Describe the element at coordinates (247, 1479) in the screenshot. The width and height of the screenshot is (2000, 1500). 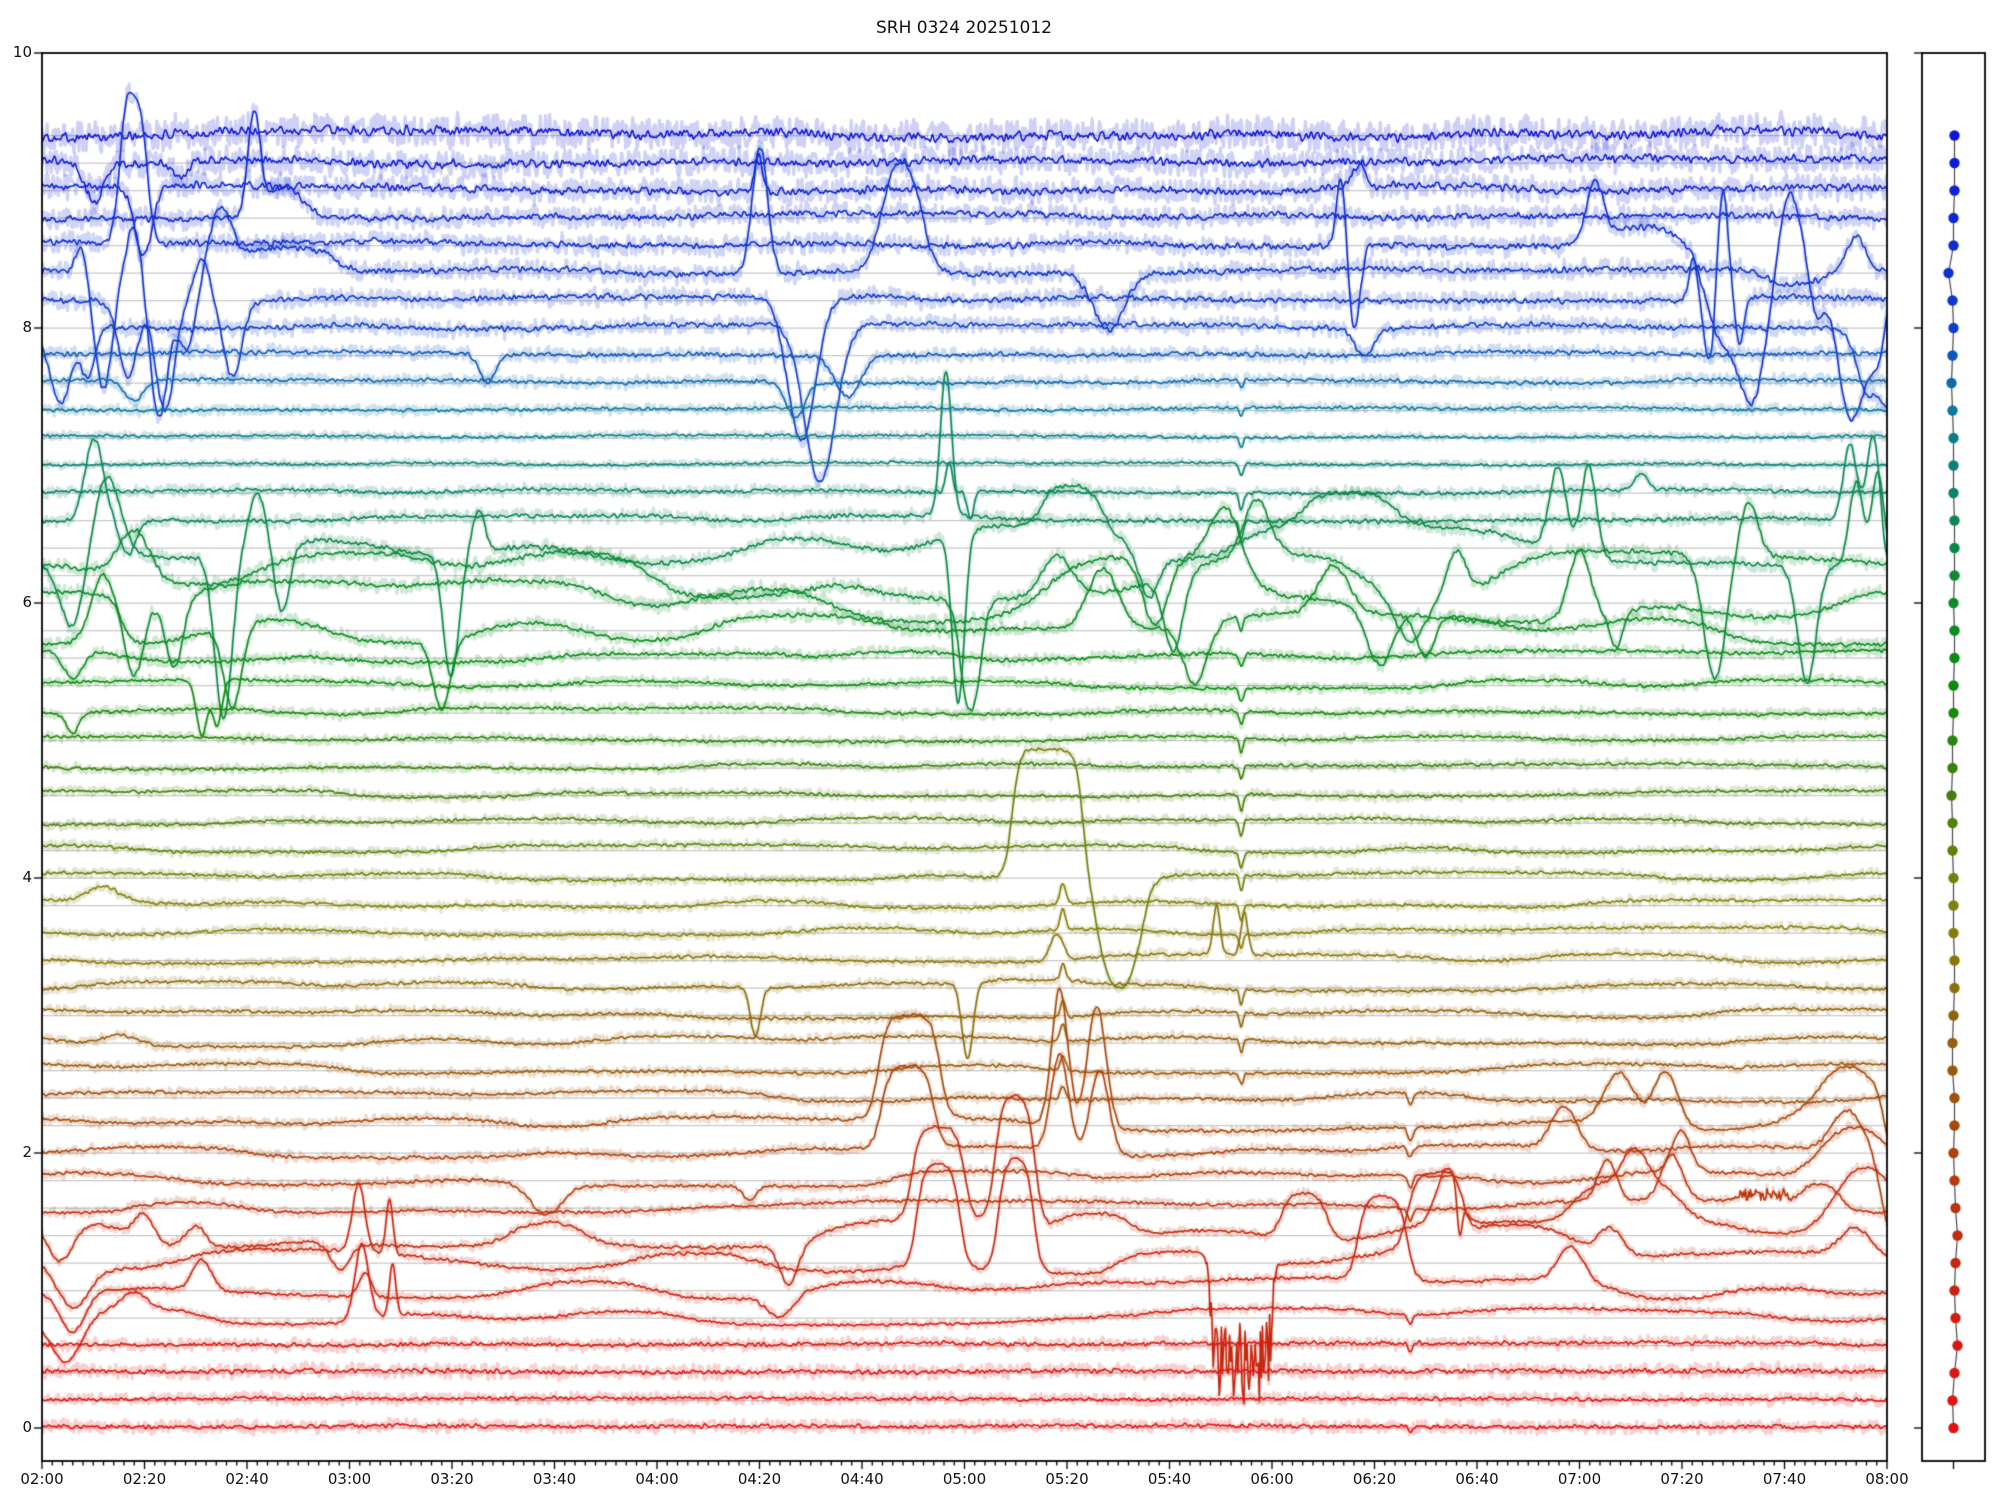
I see `x-tick-label: 02:40` at that location.